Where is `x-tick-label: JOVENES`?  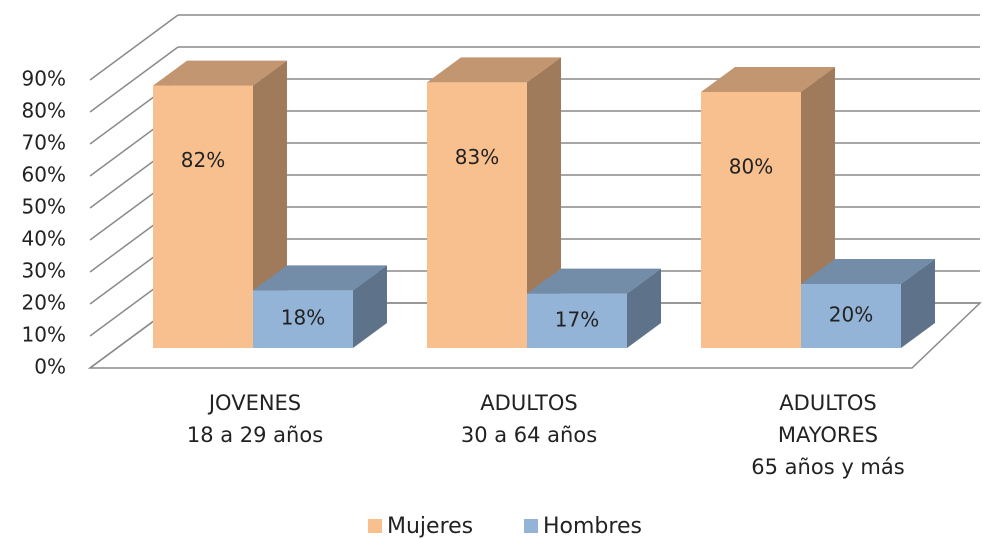
x-tick-label: JOVENES is located at coordinates (254, 403).